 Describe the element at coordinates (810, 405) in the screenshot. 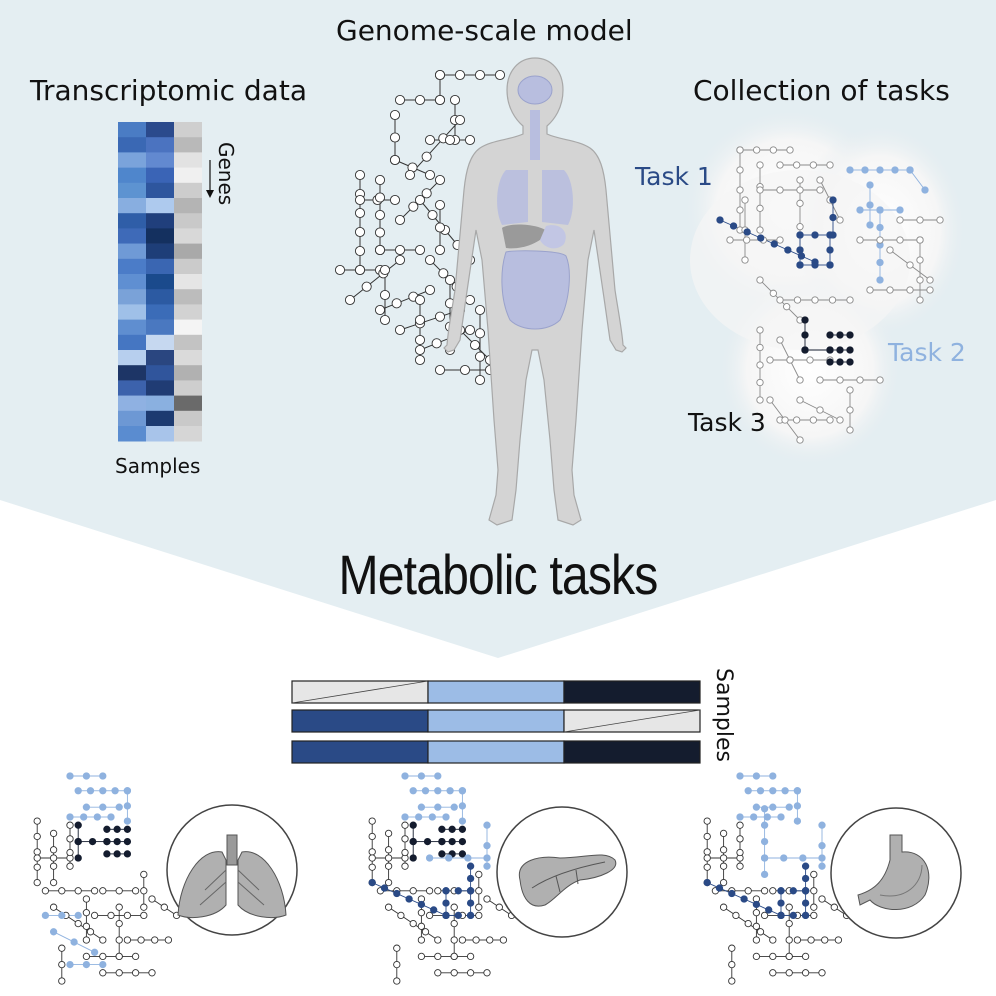

I see `network-edge` at that location.